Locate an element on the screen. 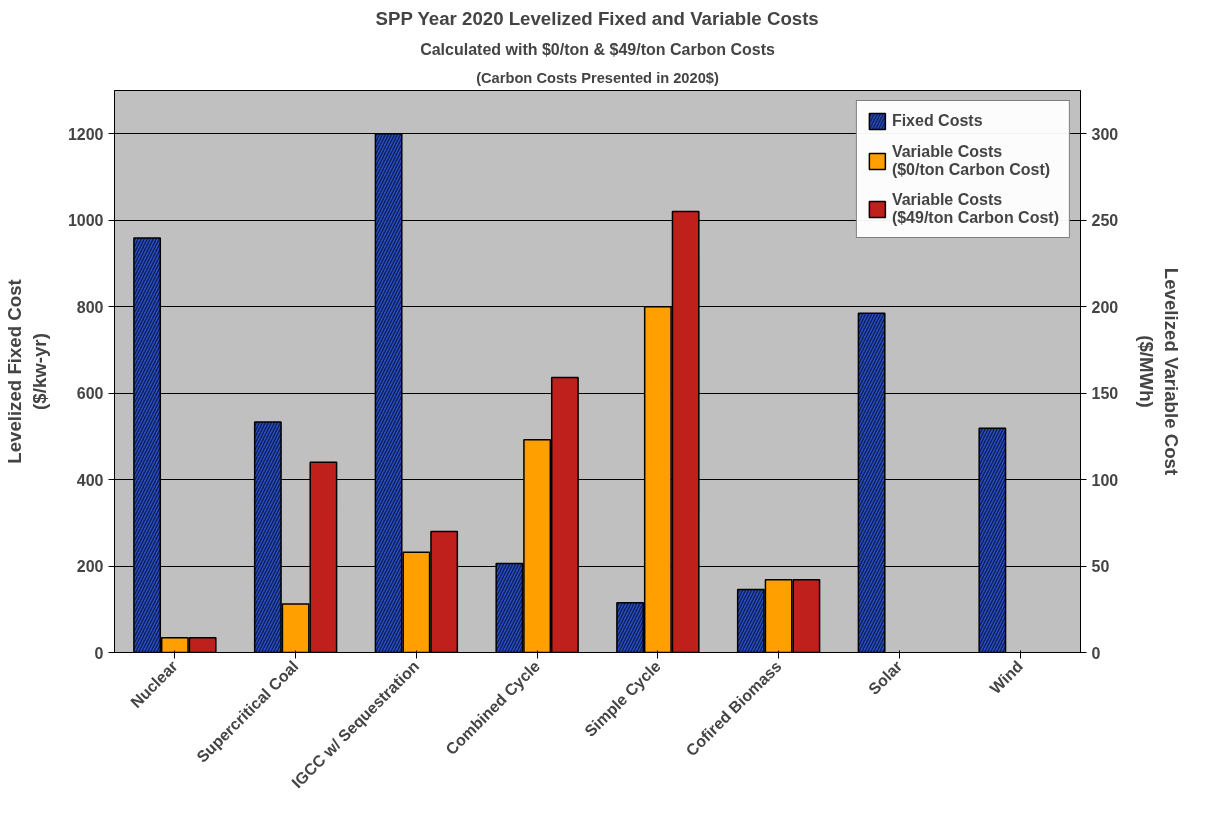 The width and height of the screenshot is (1212, 813). y2-tick-label: 100 is located at coordinates (1105, 480).